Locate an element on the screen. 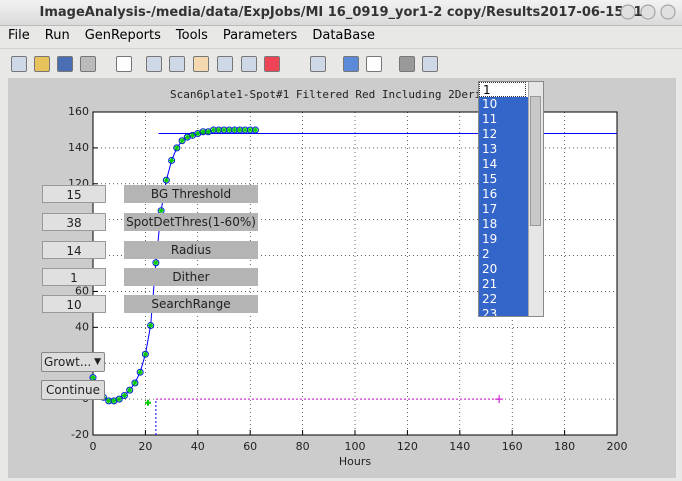 This screenshot has height=481, width=682. y-tick-label: 40 is located at coordinates (82, 326).